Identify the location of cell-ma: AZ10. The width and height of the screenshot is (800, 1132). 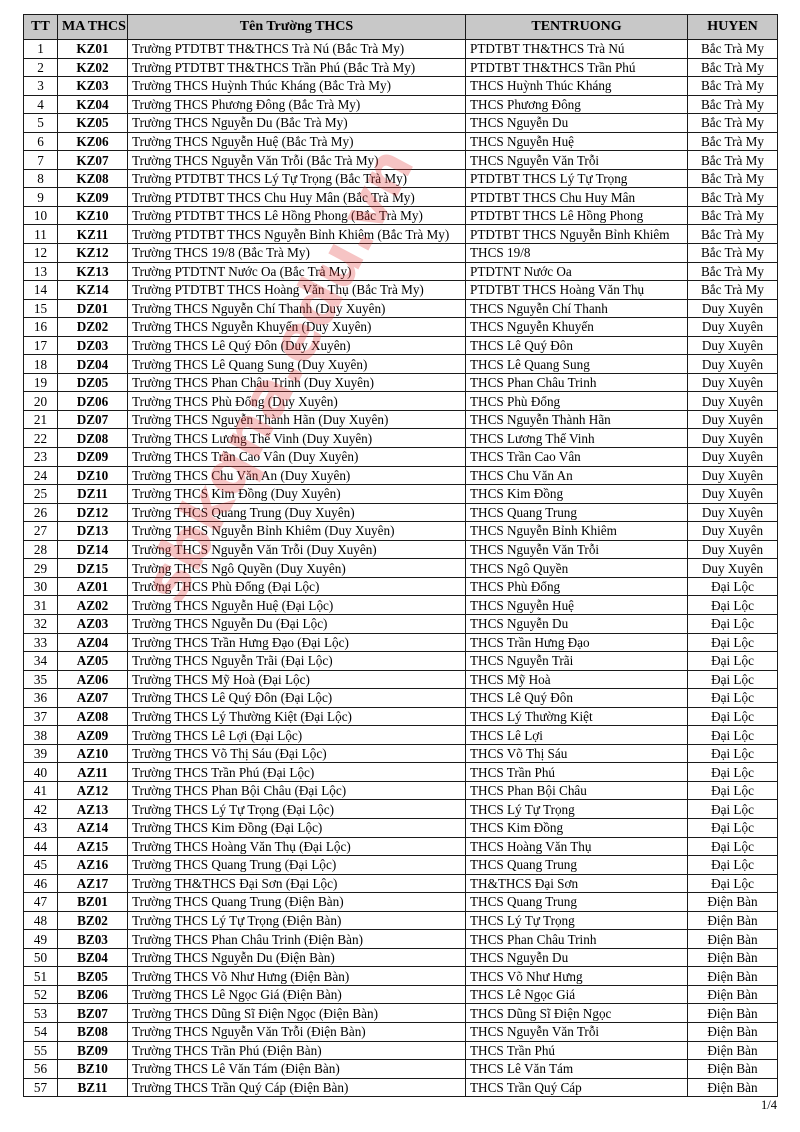
(92, 753).